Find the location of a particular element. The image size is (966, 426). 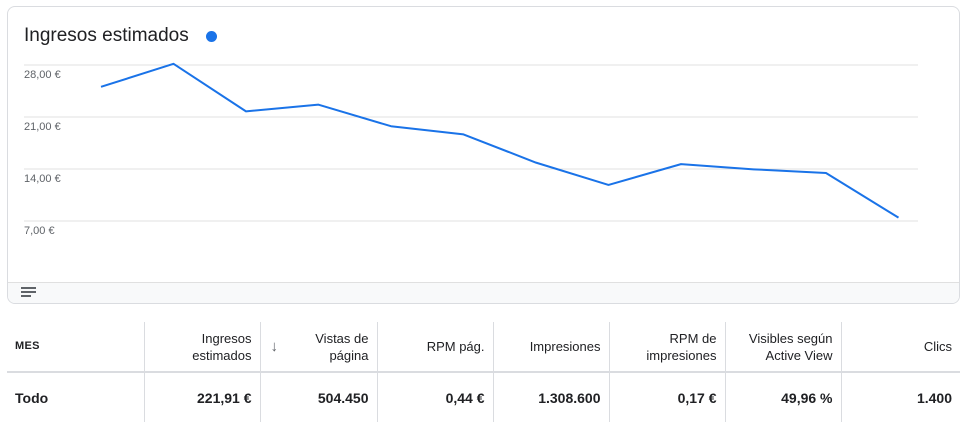

header-impresiones: Impresiones is located at coordinates (551, 347).